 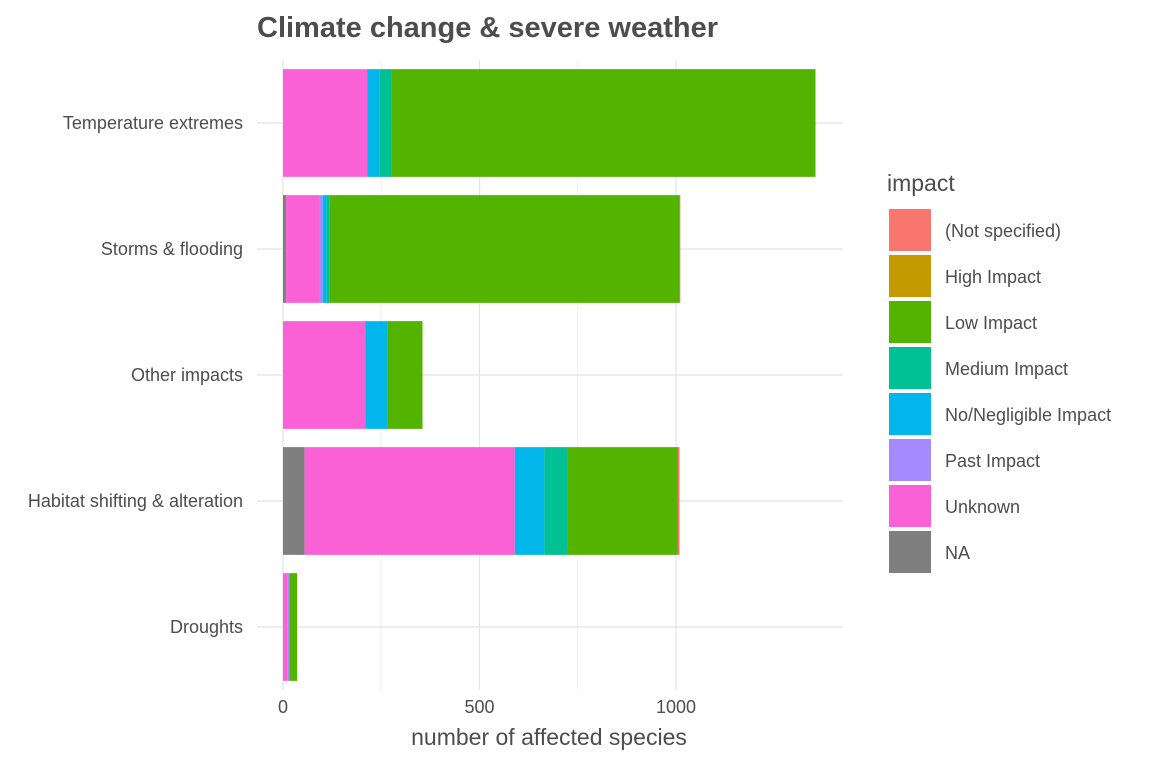 What do you see at coordinates (303, 249) in the screenshot?
I see `bar-storms-flooding-unknown` at bounding box center [303, 249].